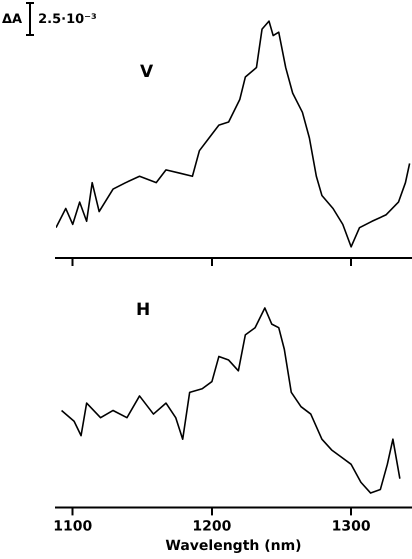 The width and height of the screenshot is (412, 559). What do you see at coordinates (233, 546) in the screenshot?
I see `x-axis-title: Wavelength (nm)` at bounding box center [233, 546].